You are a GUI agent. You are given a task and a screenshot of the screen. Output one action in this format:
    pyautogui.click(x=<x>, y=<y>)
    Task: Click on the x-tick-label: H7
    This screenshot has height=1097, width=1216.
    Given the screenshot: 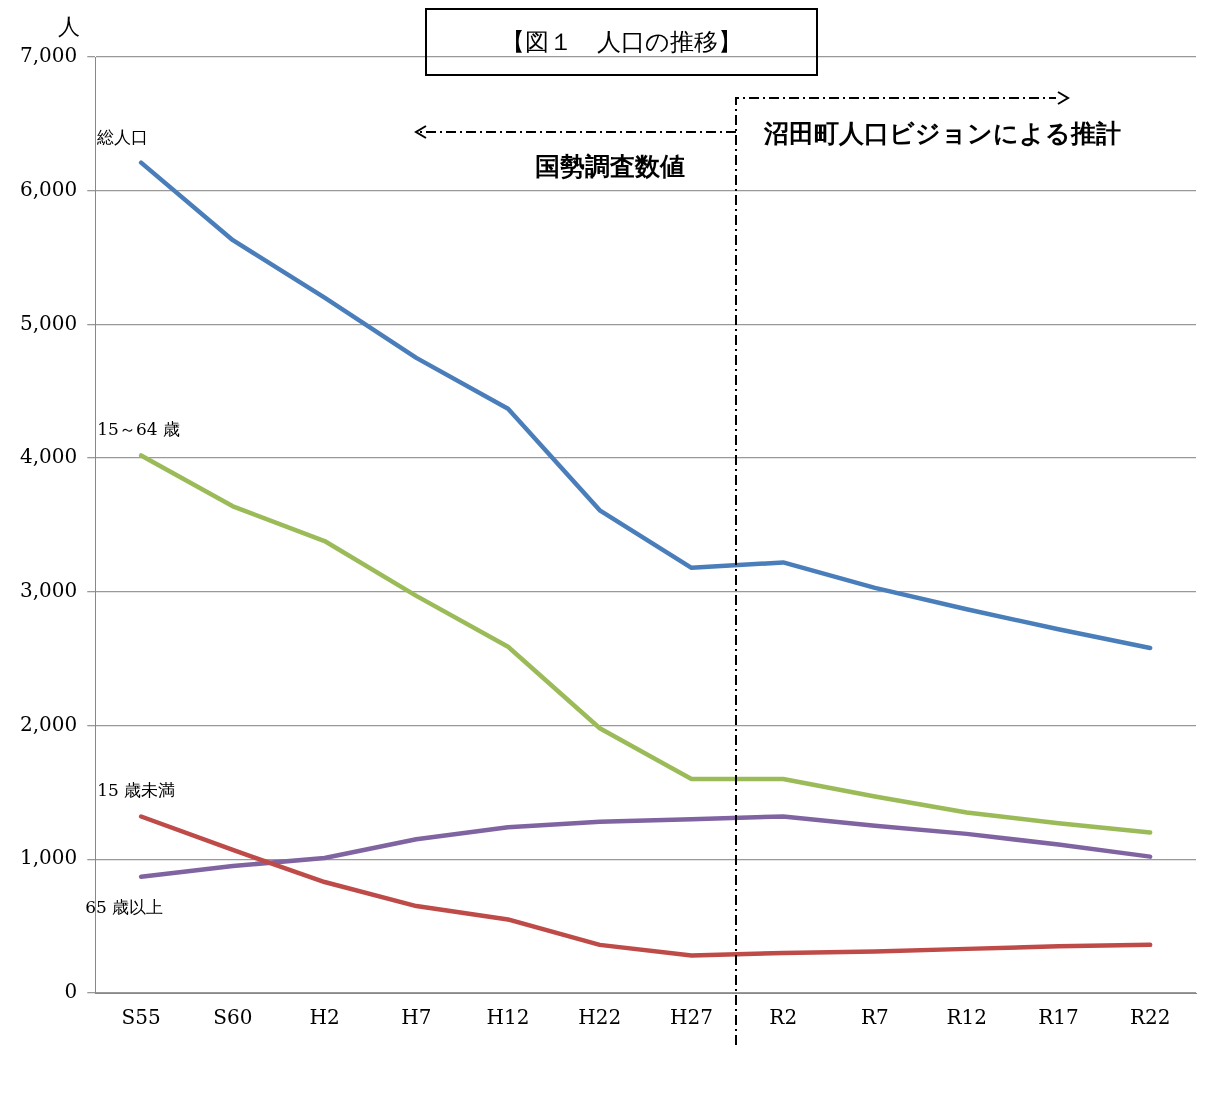 What is the action you would take?
    pyautogui.click(x=416, y=1017)
    